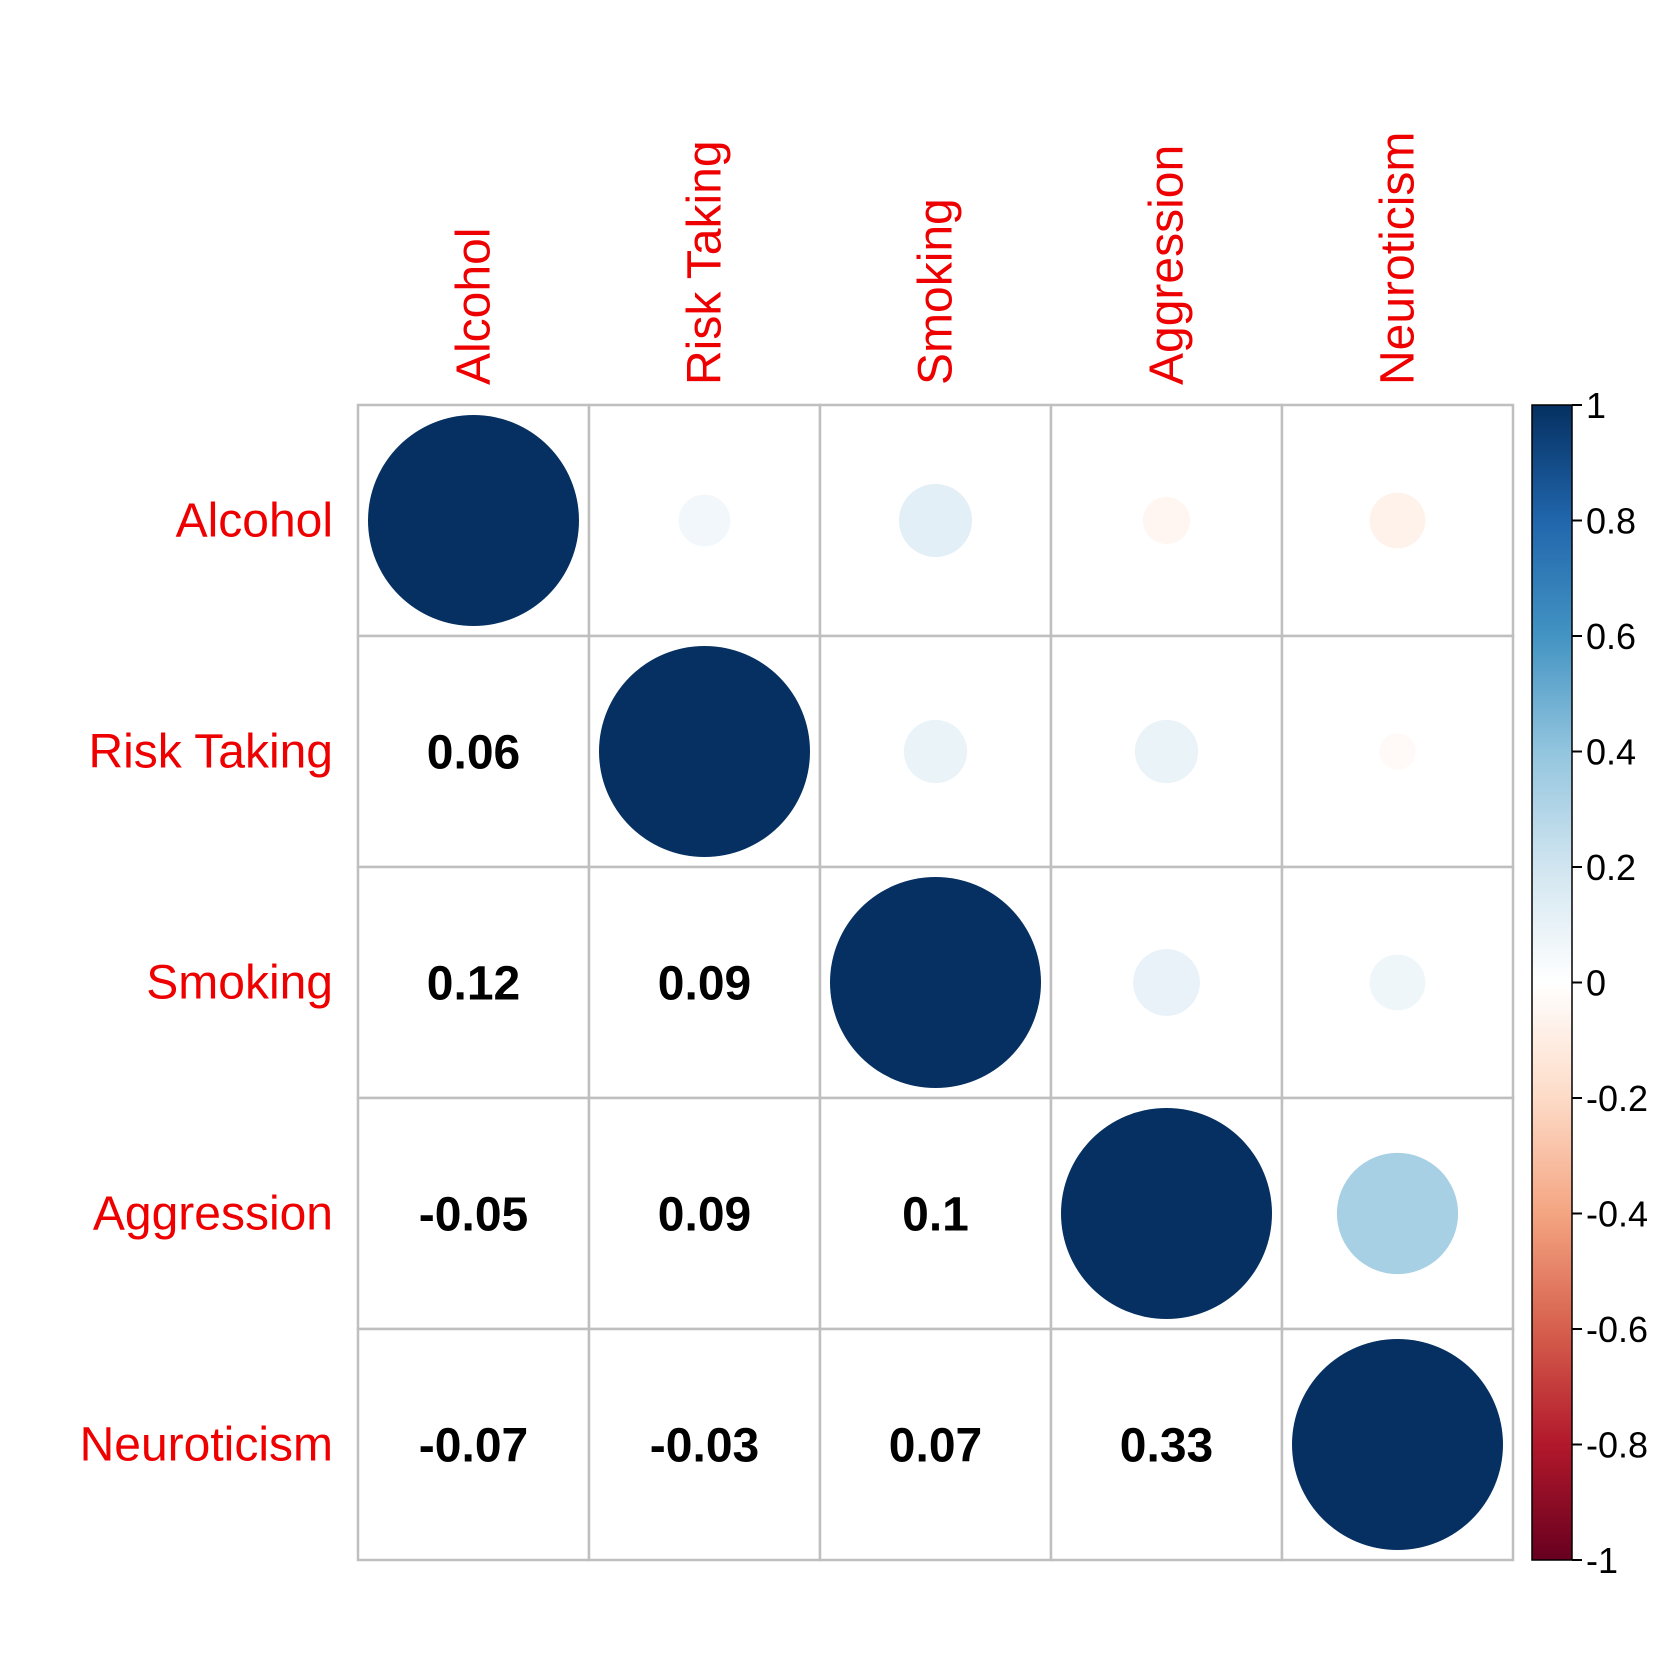 The width and height of the screenshot is (1680, 1680). Describe the element at coordinates (474, 306) in the screenshot. I see `column-label-alcohol: Alcohol` at that location.